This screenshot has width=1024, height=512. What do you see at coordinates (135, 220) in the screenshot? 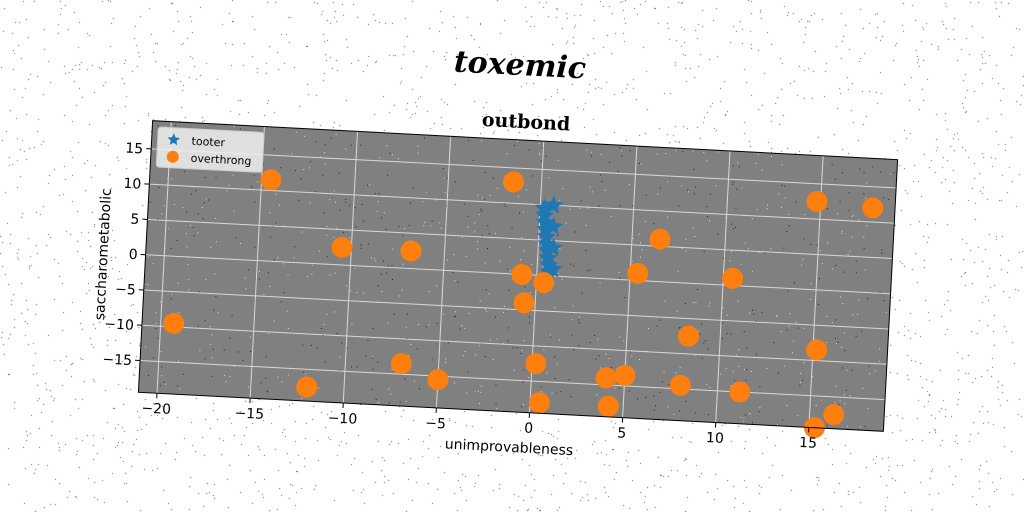
I see `y-tick-label: 5` at bounding box center [135, 220].